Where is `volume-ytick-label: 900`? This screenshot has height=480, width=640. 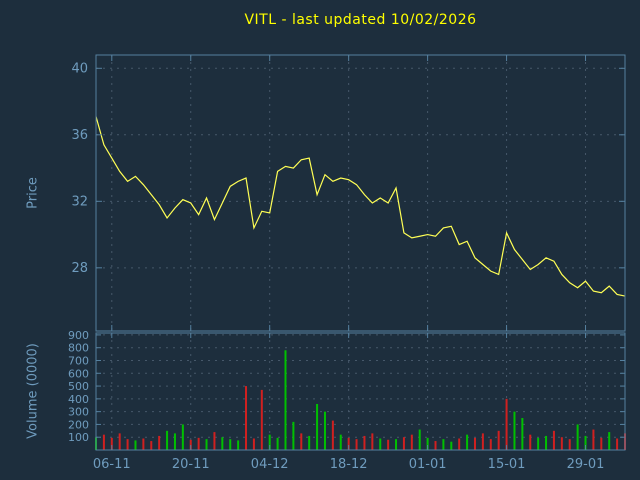
volume-ytick-label: 900 is located at coordinates (78, 335).